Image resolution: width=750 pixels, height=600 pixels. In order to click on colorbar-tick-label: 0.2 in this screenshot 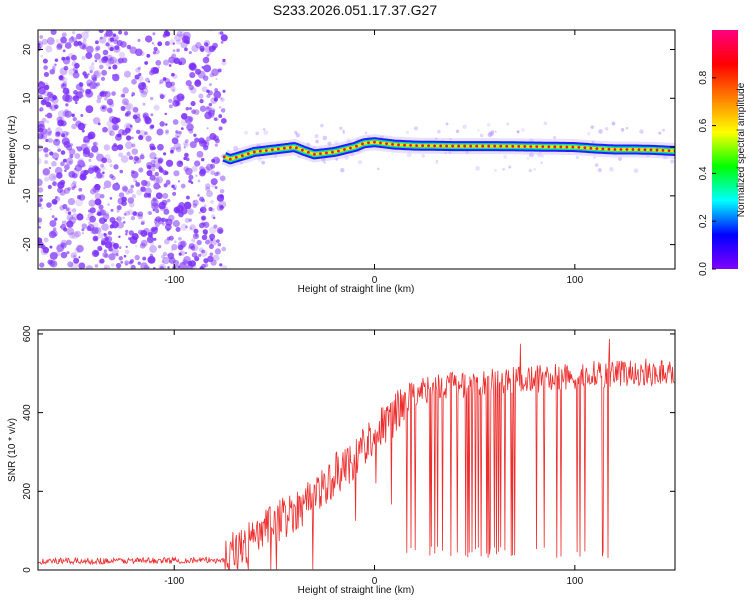, I will do `click(703, 221)`.